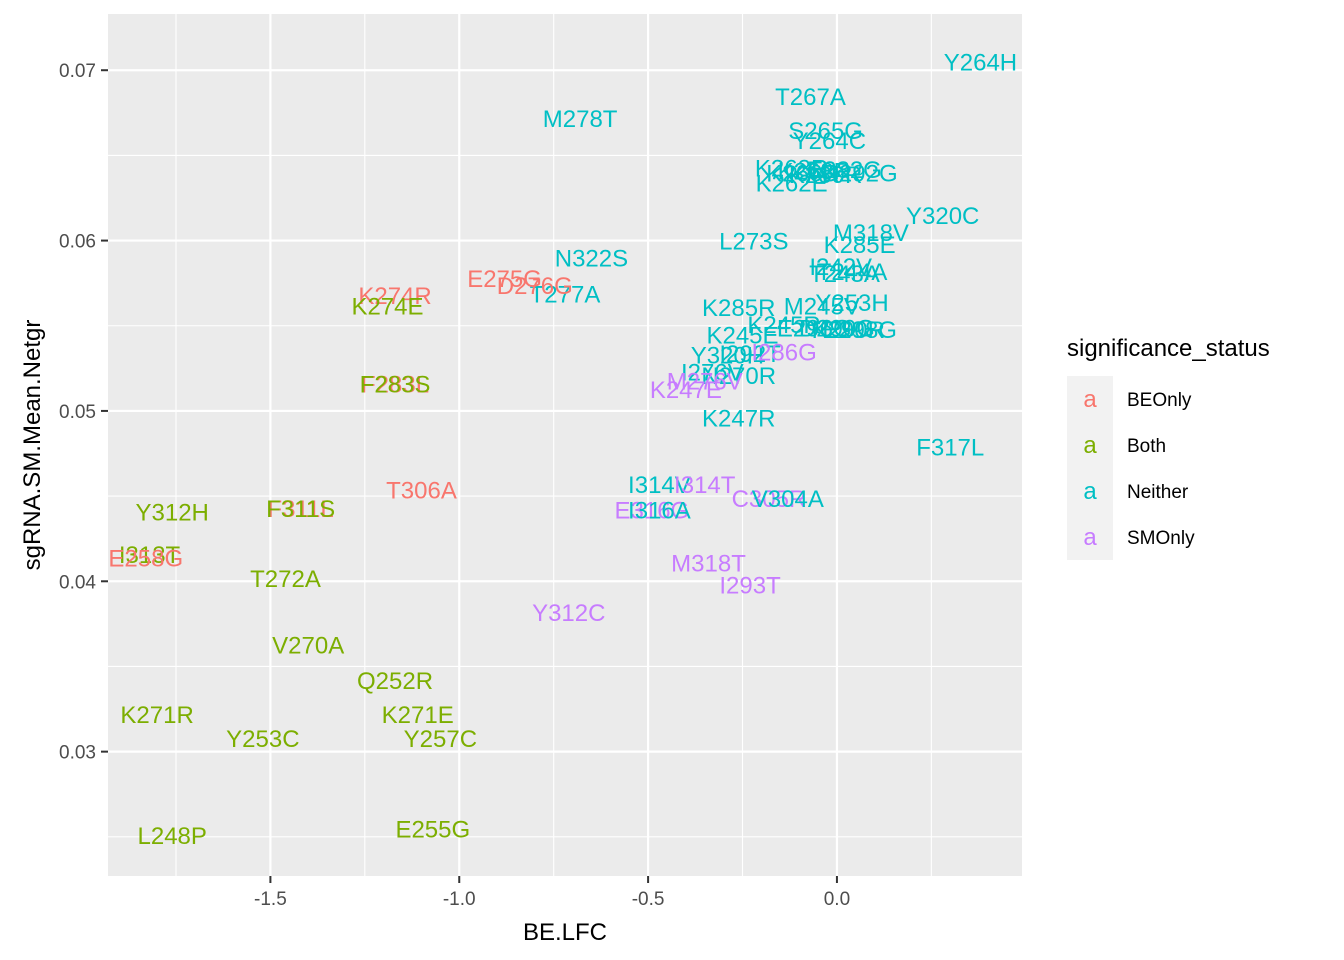 The height and width of the screenshot is (960, 1344). What do you see at coordinates (1159, 400) in the screenshot?
I see `legend-entry-beonly: BEOnly` at bounding box center [1159, 400].